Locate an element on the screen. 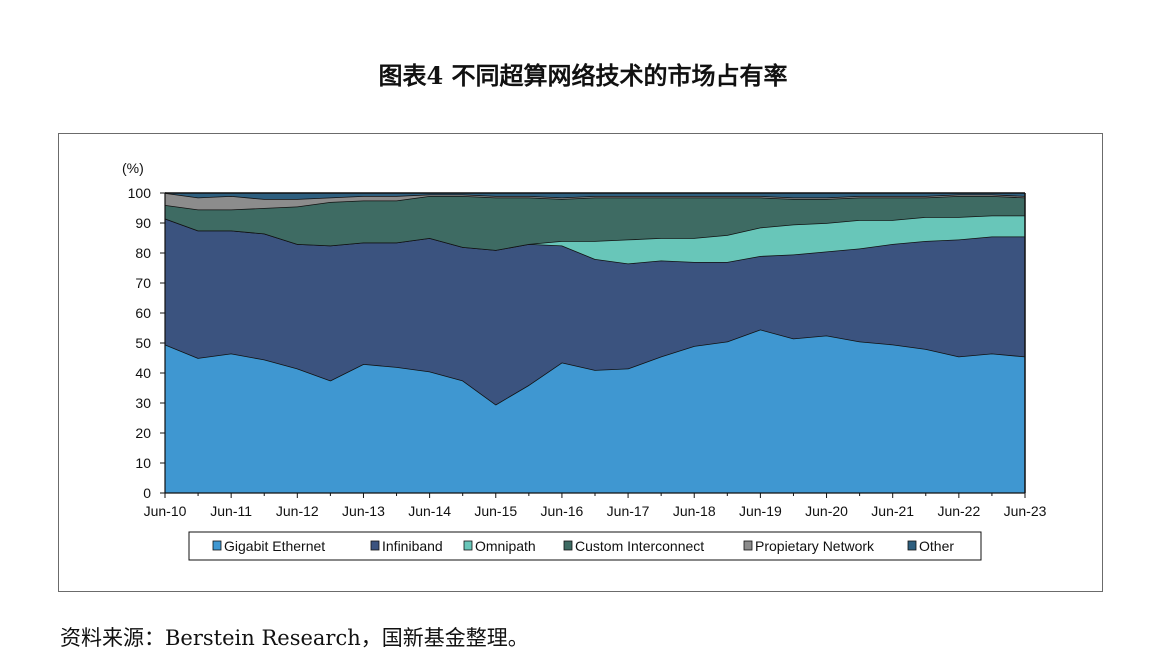 Image resolution: width=1166 pixels, height=663 pixels. y-tick-label: 40 is located at coordinates (143, 373).